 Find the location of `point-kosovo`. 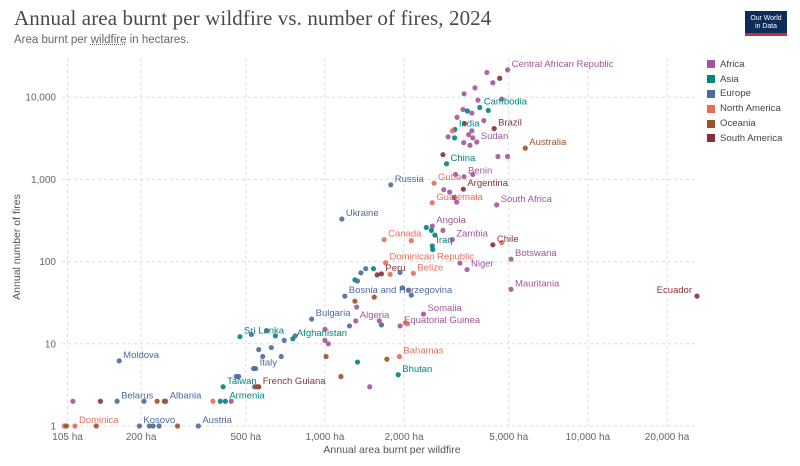

point-kosovo is located at coordinates (139, 426).